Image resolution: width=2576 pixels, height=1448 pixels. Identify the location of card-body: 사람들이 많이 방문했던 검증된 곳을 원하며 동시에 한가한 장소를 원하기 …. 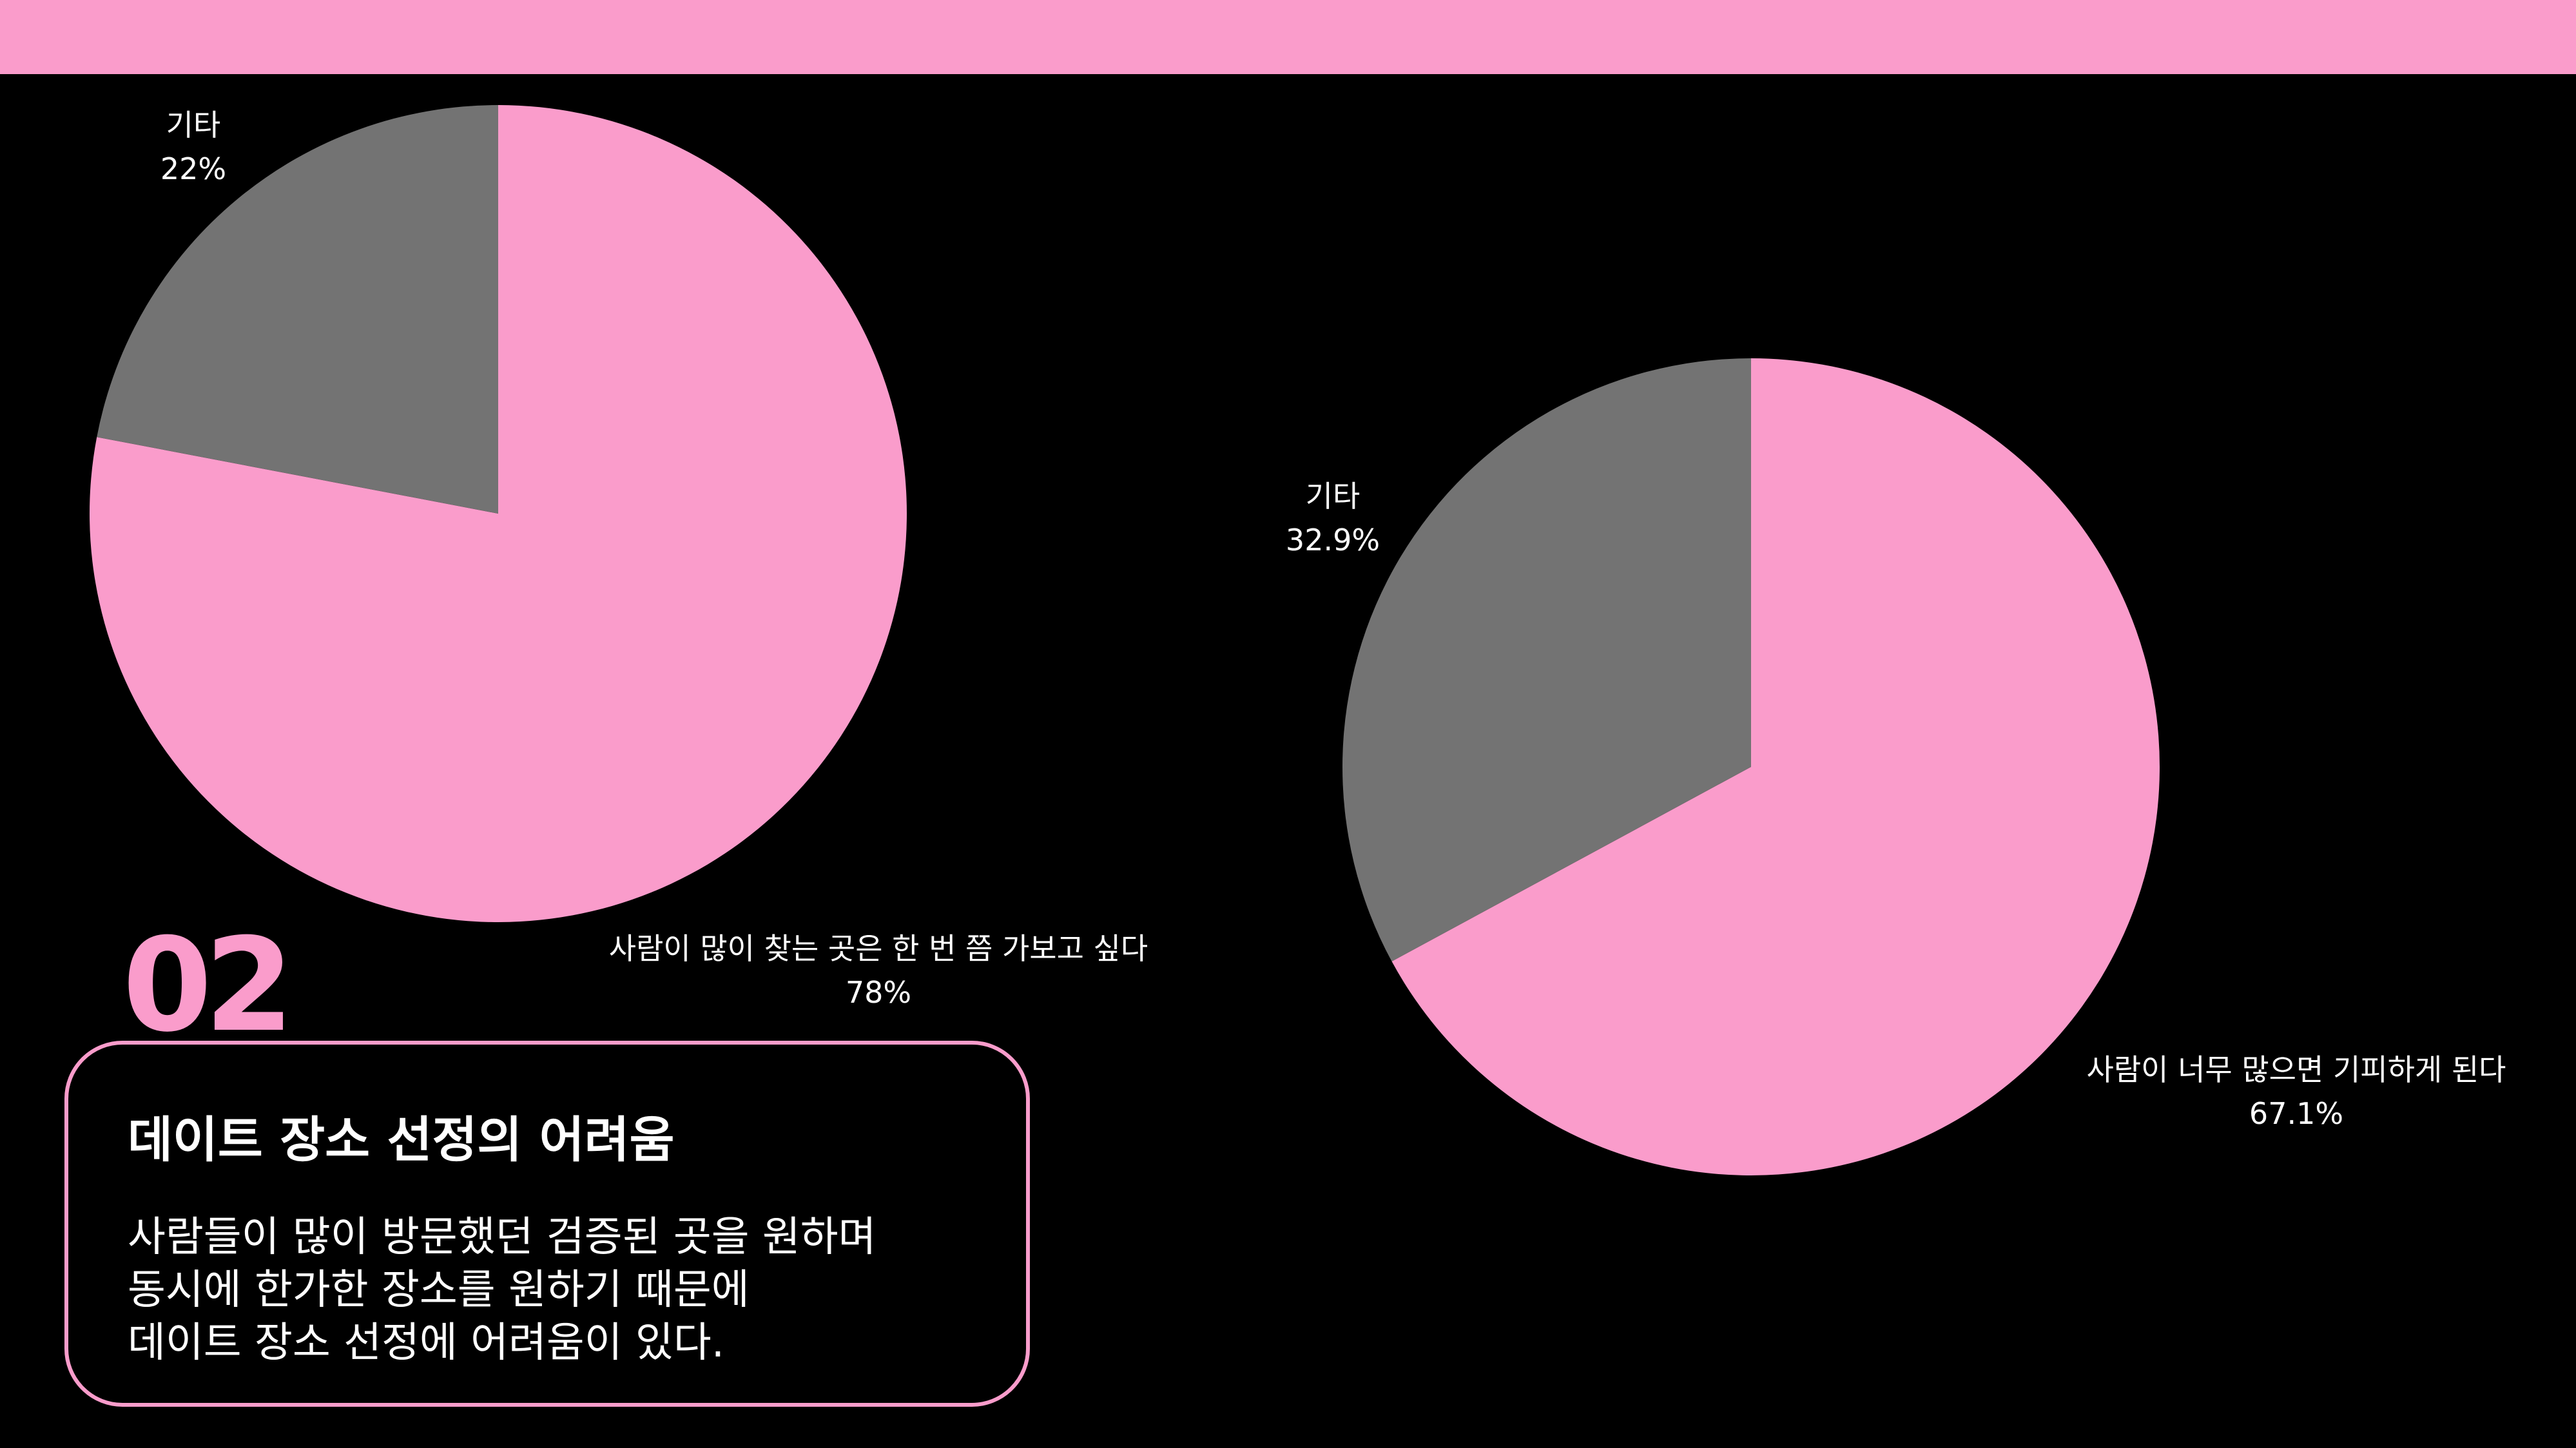
(502, 1290).